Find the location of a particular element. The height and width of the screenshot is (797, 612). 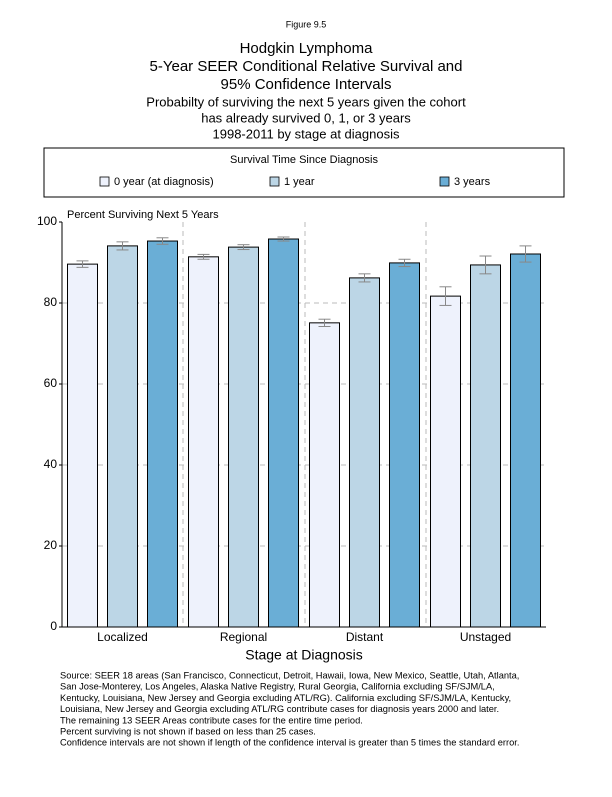

legend-label: 0 year (at diagnosis) is located at coordinates (164, 182).